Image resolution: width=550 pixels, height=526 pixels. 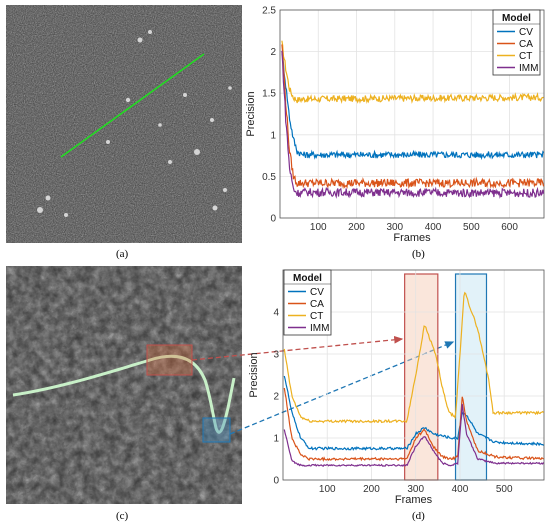 I want to click on bright-speckles, so click(x=134, y=123).